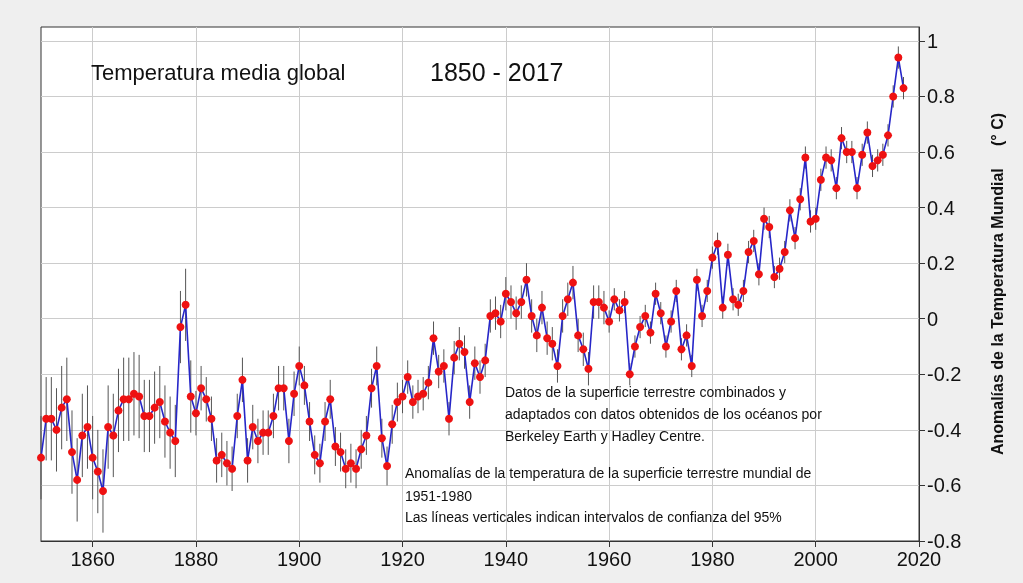 This screenshot has width=1023, height=583. I want to click on annotation: 1850 - 2017, so click(497, 72).